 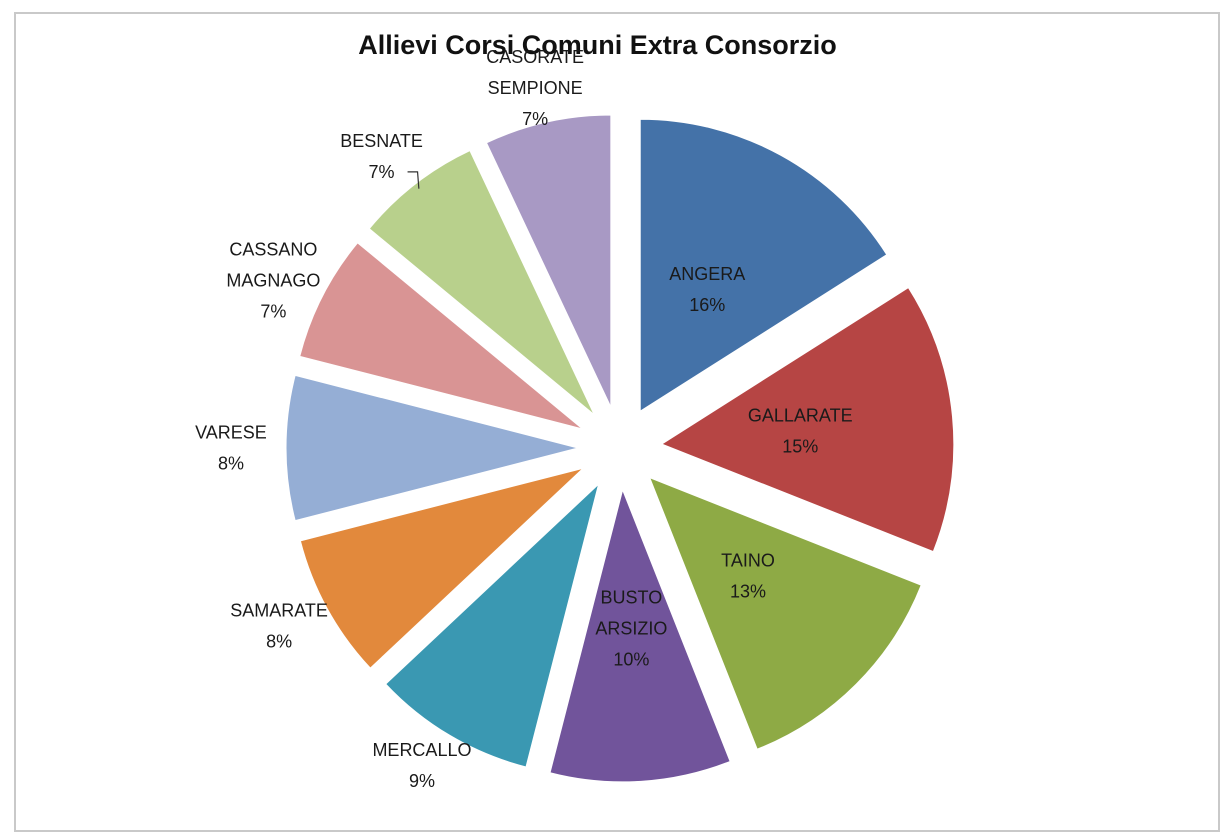 What do you see at coordinates (432, 448) in the screenshot?
I see `pie-slice-varese` at bounding box center [432, 448].